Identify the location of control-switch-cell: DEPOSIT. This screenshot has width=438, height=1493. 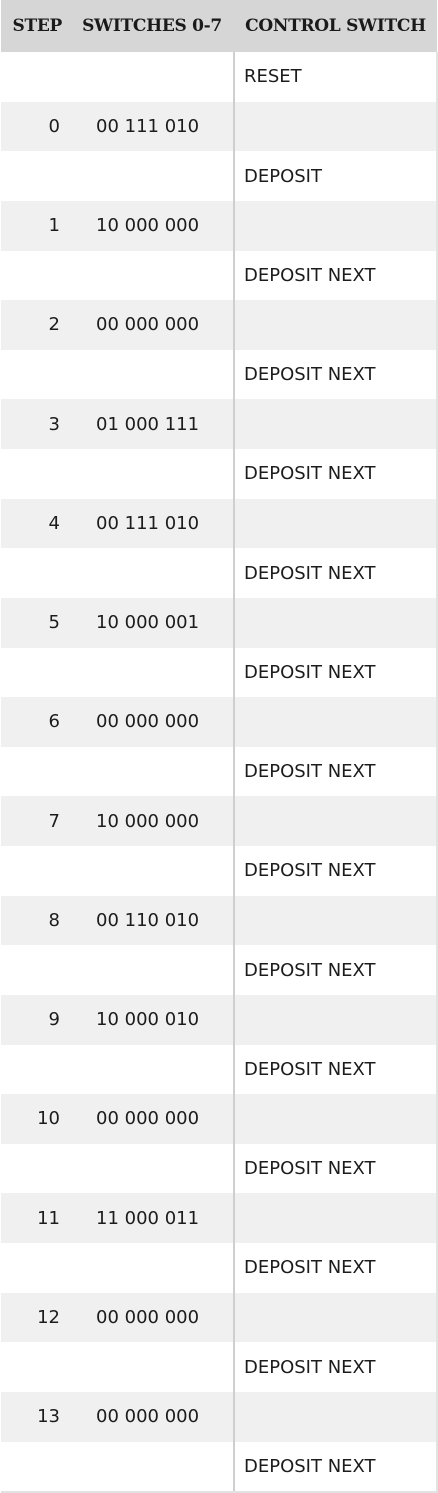
(335, 176).